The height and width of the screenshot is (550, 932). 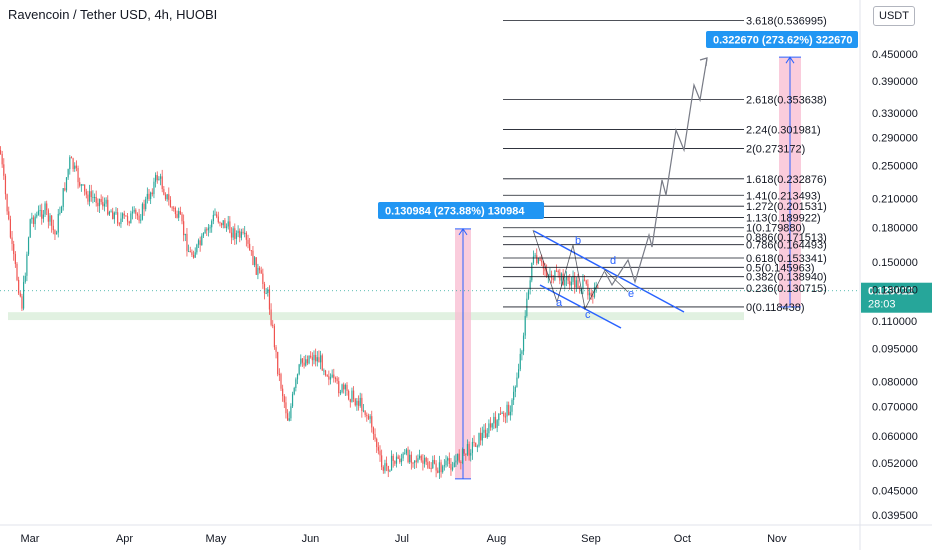 What do you see at coordinates (894, 16) in the screenshot?
I see `currency-selector-button: USDT` at bounding box center [894, 16].